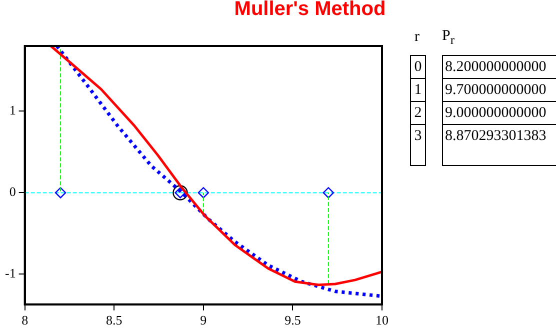  I want to click on x-tick-label: 9, so click(203, 320).